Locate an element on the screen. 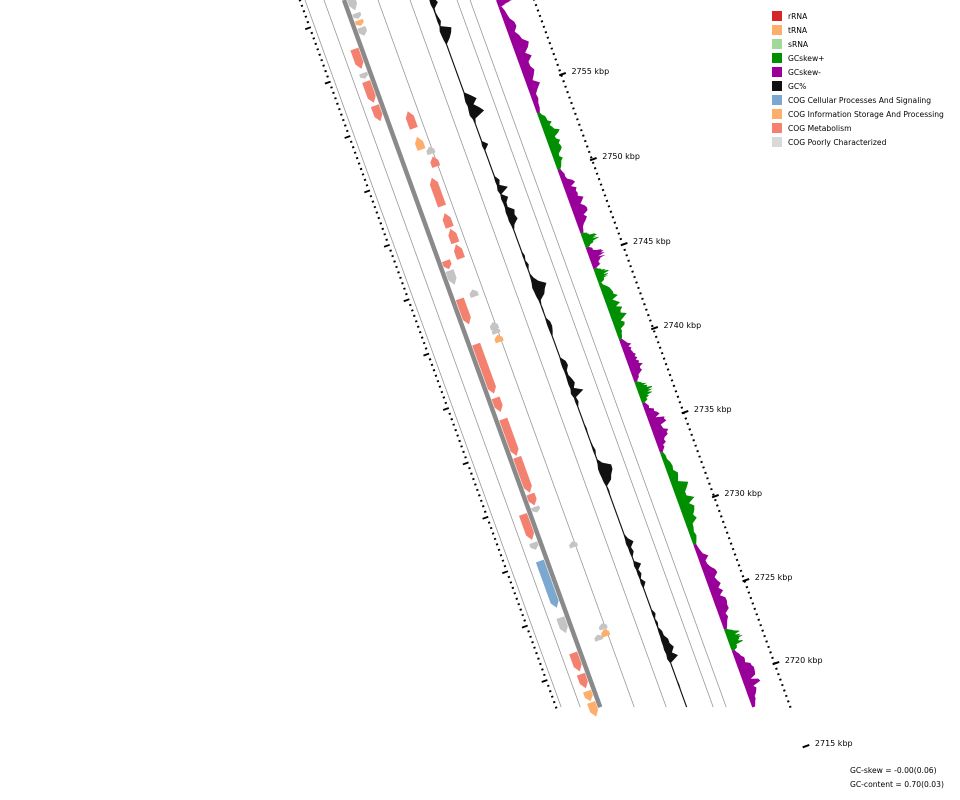 The image size is (960, 800). legend-item-cog-info: COG Information Storage And Processing is located at coordinates (858, 114).